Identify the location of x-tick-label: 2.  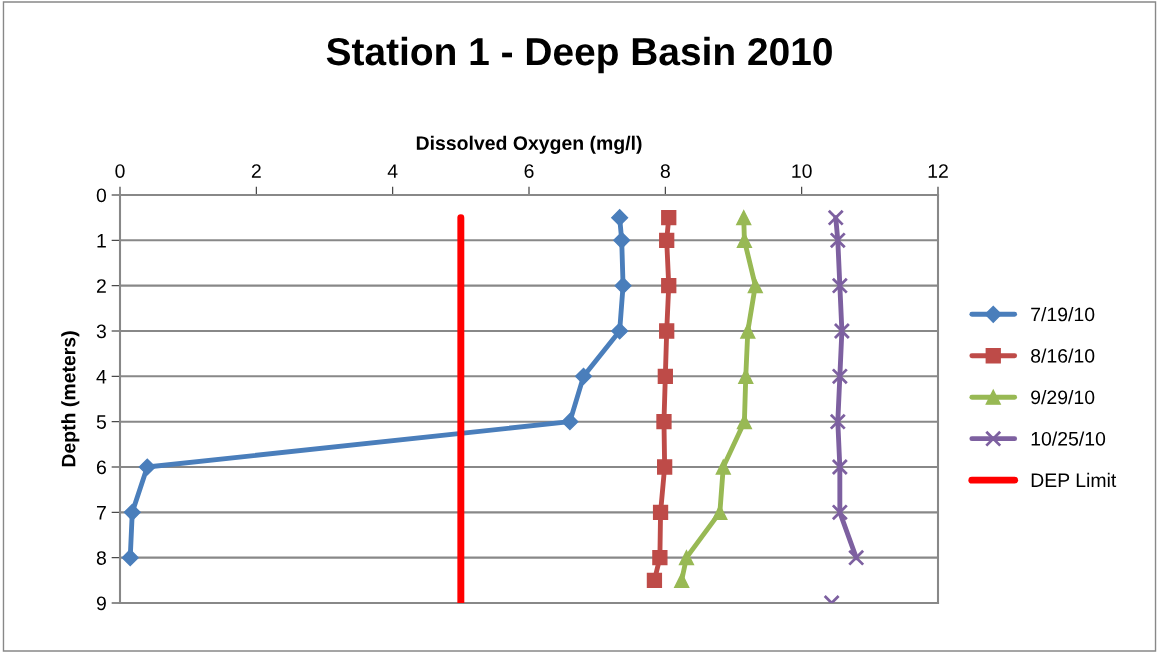
(256, 171).